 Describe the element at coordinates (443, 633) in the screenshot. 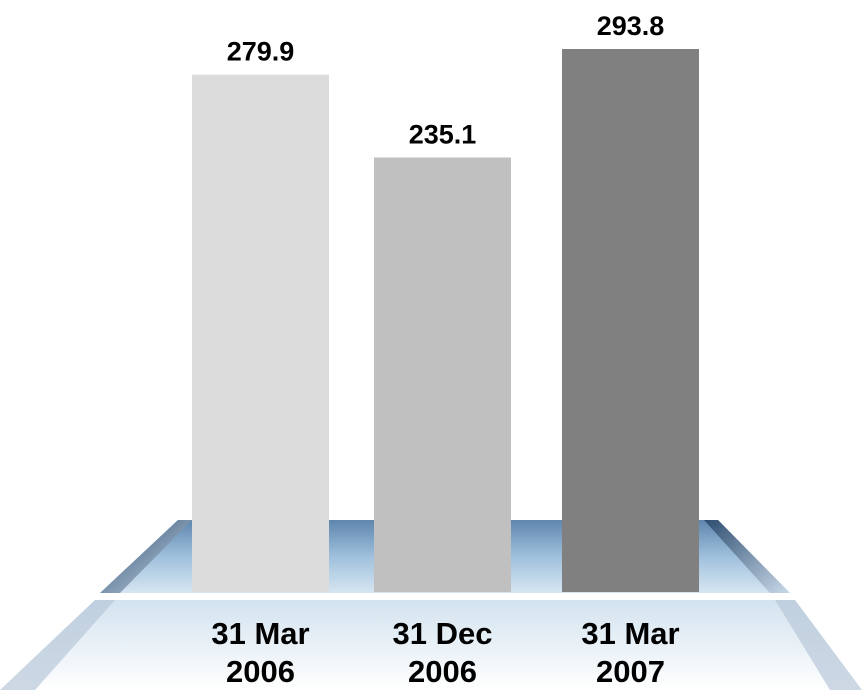

I see `x-tick-label: 31 Dec` at that location.